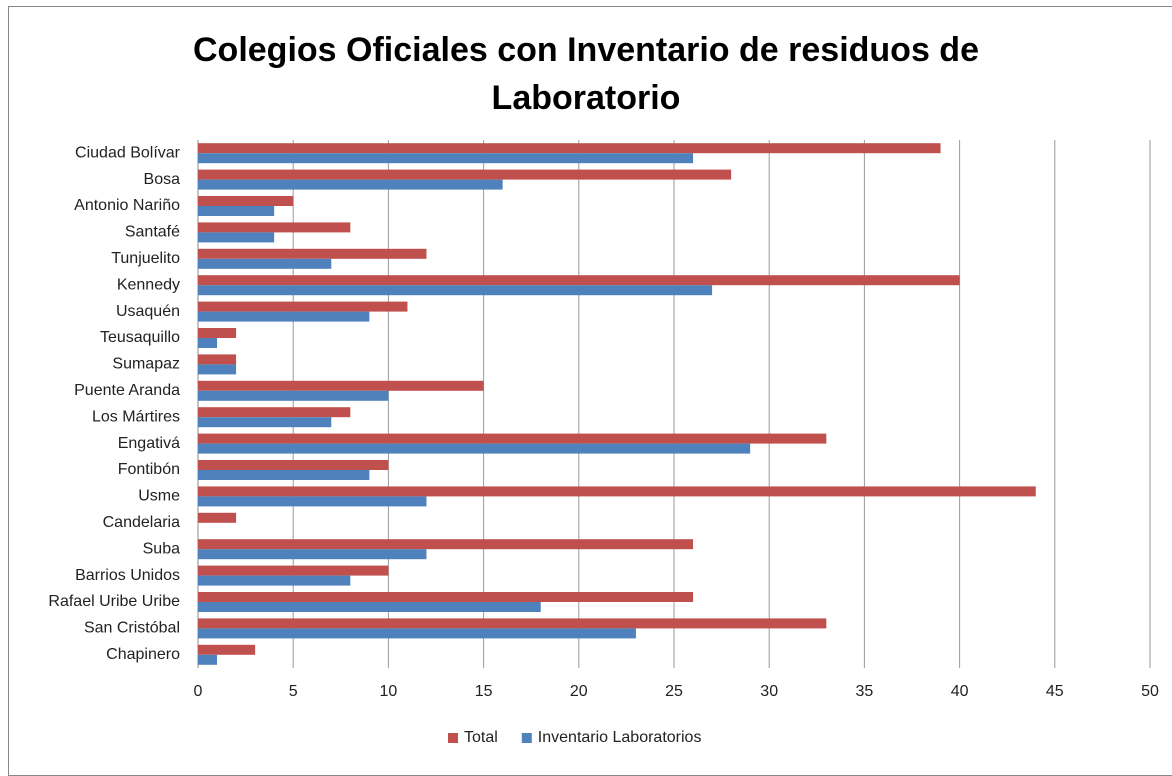  Describe the element at coordinates (145, 258) in the screenshot. I see `y-tick-label: Tunjuelito` at that location.